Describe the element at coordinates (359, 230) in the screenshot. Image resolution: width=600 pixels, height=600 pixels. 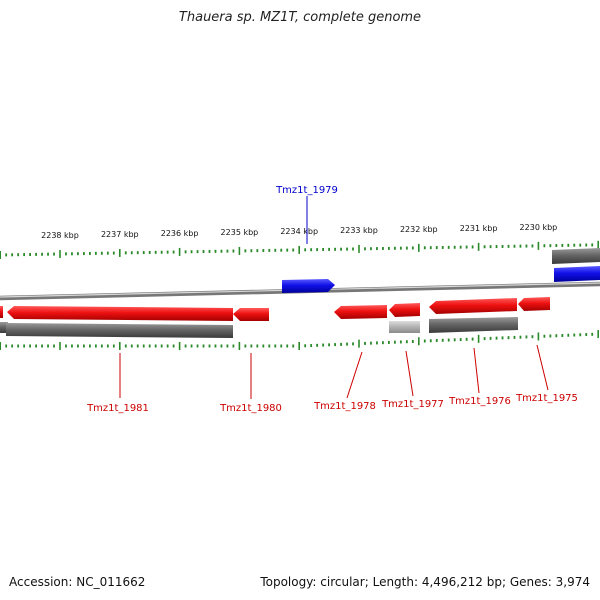
I see `coordinate-label: 2233 kbp` at that location.